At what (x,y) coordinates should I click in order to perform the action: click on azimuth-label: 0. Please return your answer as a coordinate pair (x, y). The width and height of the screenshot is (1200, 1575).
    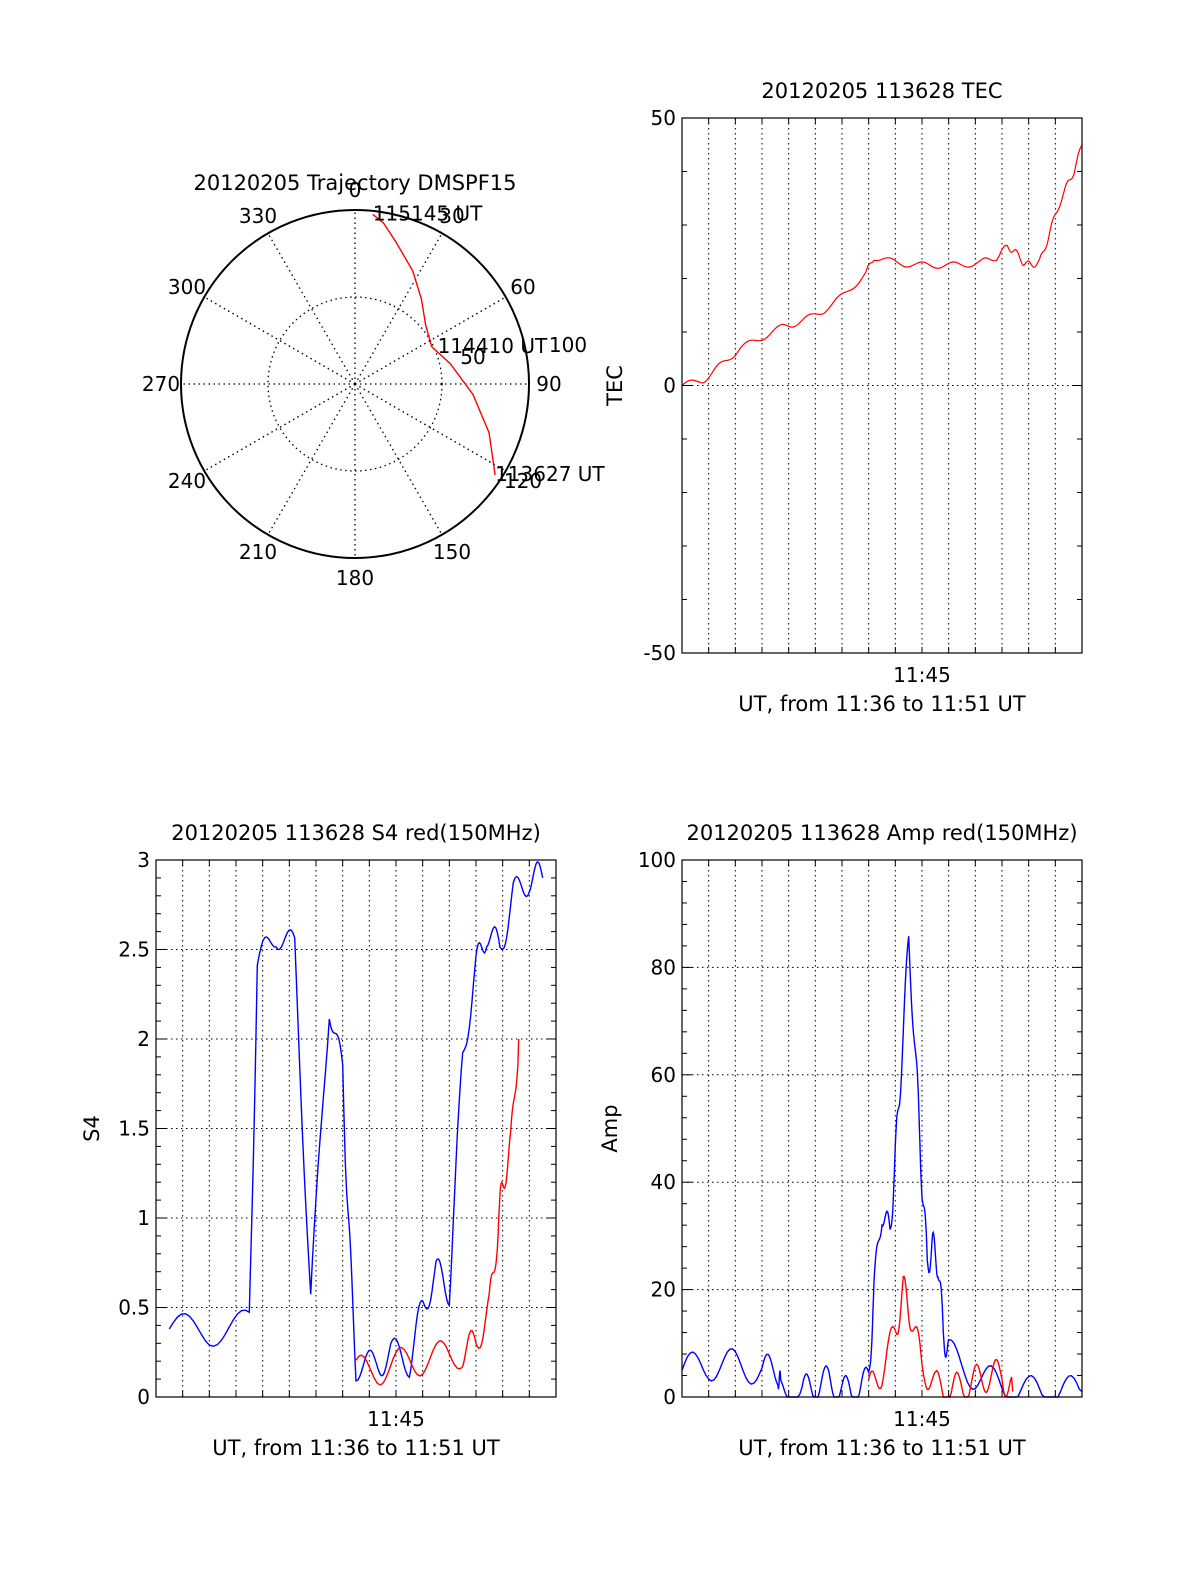
    Looking at the image, I should click on (355, 190).